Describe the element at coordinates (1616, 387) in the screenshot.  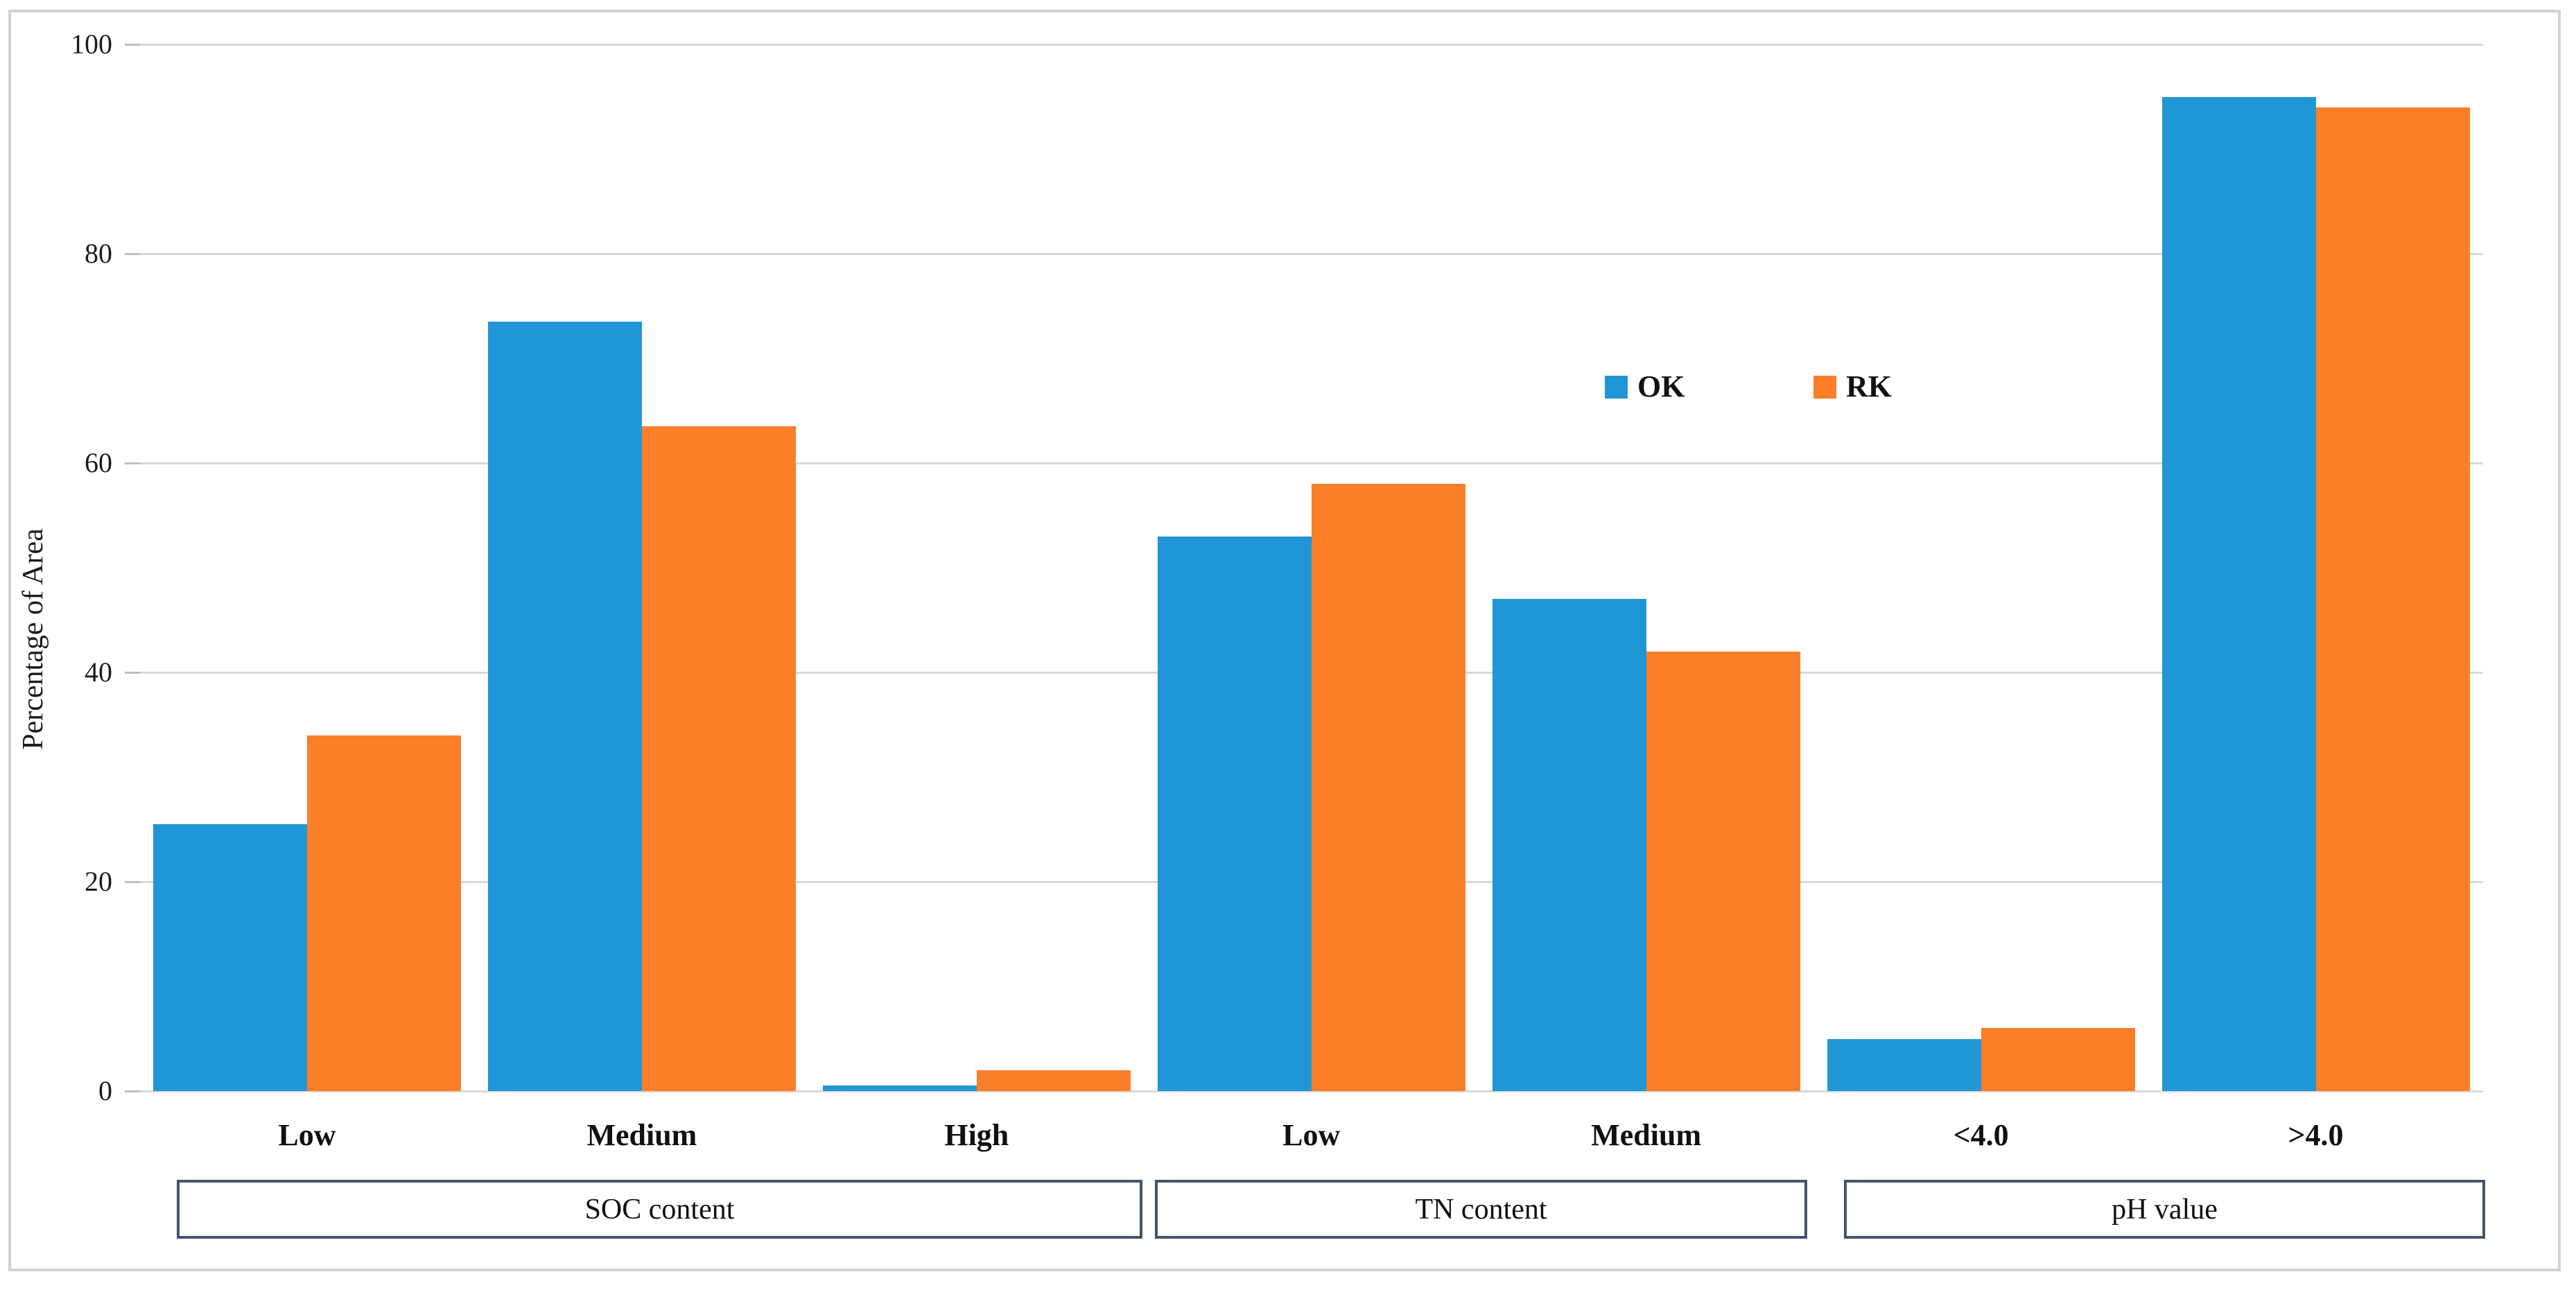
I see `legend-swatch-ok-icon` at that location.